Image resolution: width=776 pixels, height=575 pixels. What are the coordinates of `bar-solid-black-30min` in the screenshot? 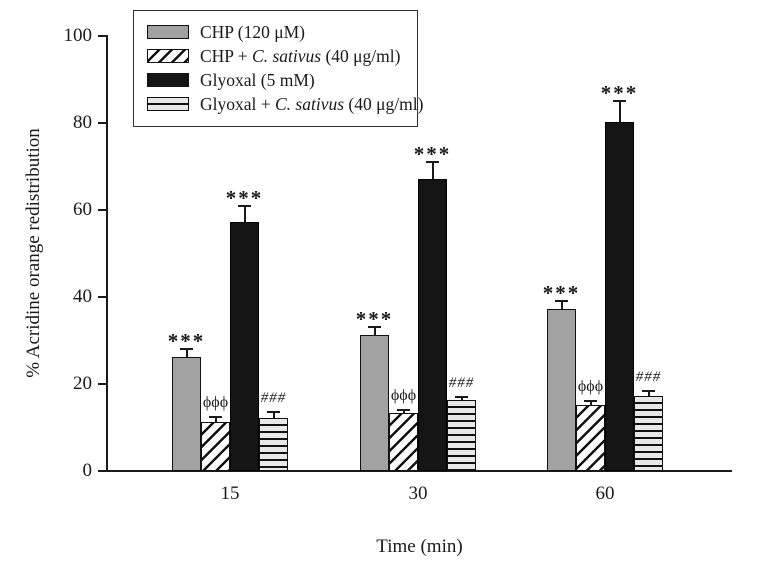 It's located at (432, 324).